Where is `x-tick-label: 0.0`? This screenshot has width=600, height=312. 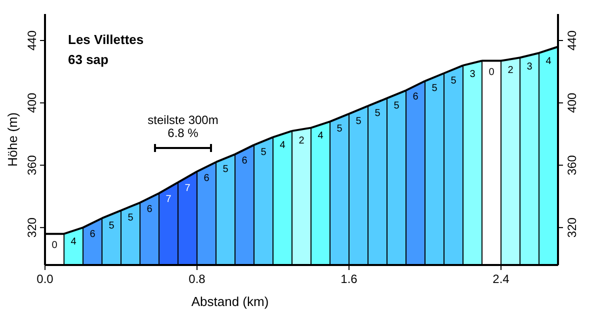
x-tick-label: 0.0 is located at coordinates (45, 279).